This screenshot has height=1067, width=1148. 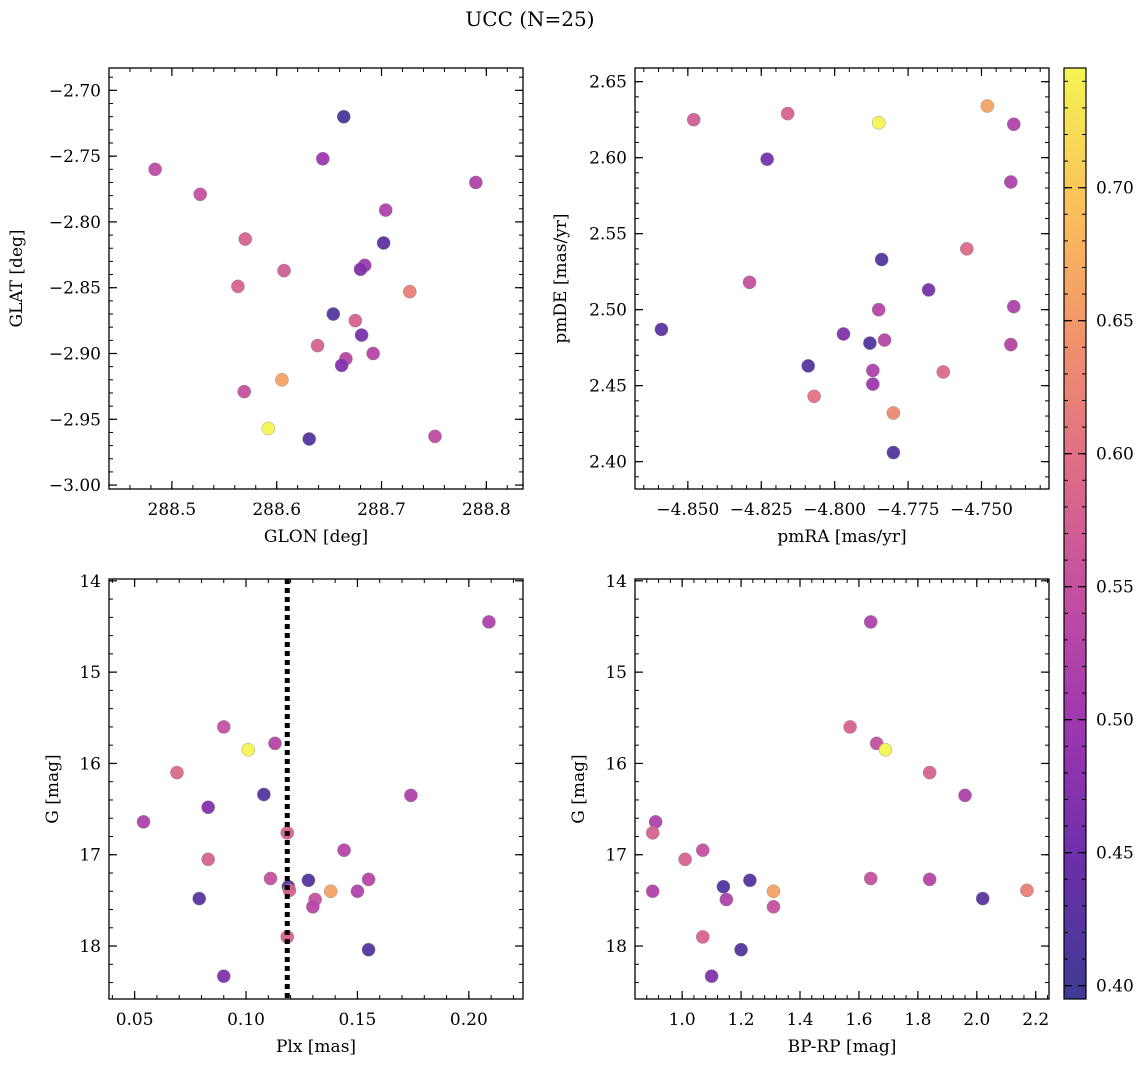 What do you see at coordinates (17, 278) in the screenshot?
I see `y-axis-label: GLAT [deg]` at bounding box center [17, 278].